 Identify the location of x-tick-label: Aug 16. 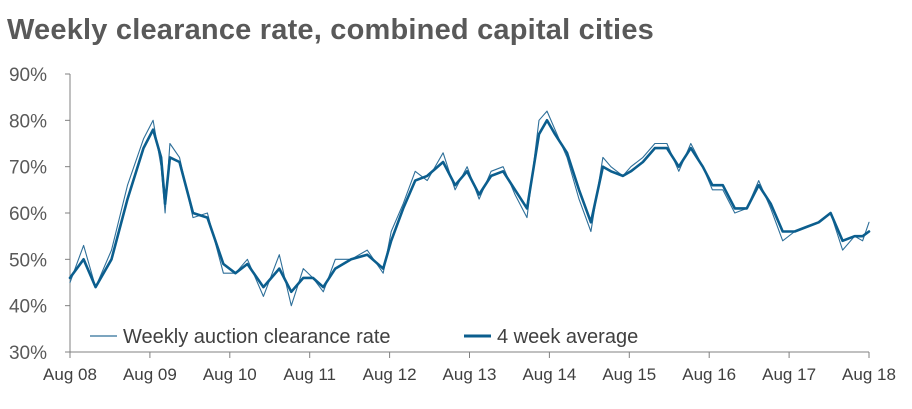
(709, 374).